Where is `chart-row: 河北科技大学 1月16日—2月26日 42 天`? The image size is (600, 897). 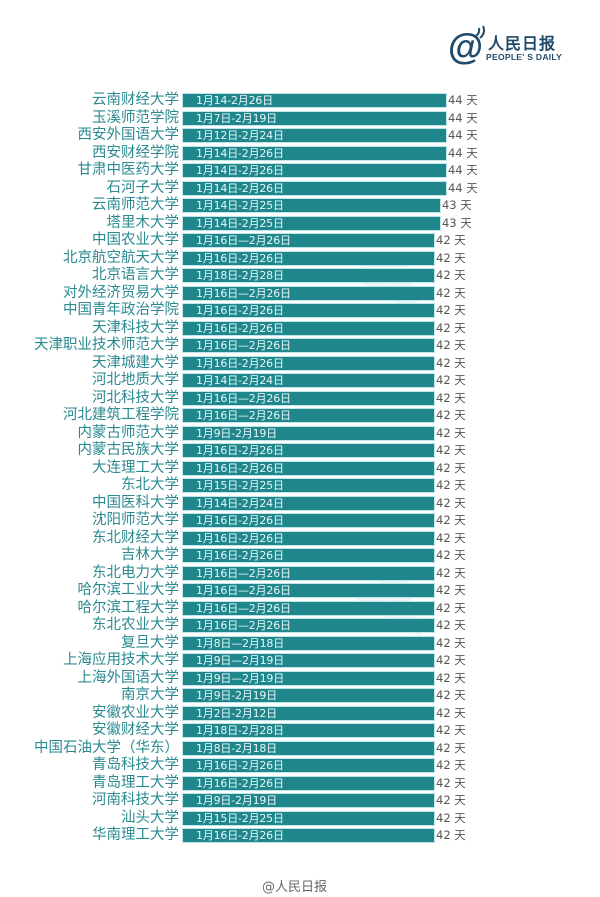
chart-row: 河北科技大学 1月16日—2月26日 42 天 is located at coordinates (300, 399).